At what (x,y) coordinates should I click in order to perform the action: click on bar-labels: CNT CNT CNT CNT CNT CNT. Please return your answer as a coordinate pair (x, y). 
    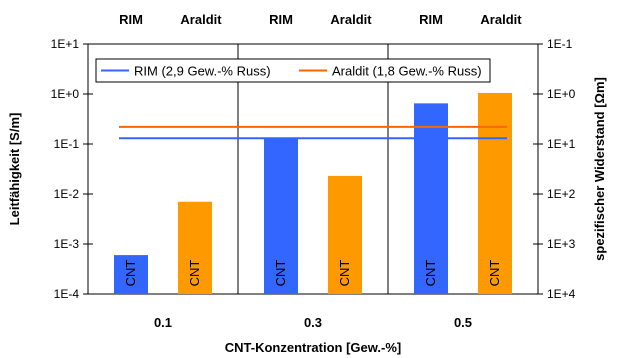
    Looking at the image, I should click on (312, 273).